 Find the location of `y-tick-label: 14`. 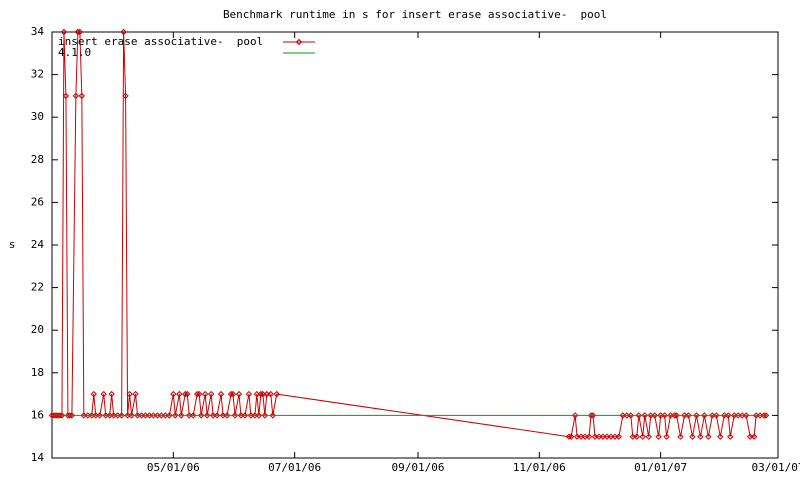

y-tick-label: 14 is located at coordinates (38, 457).